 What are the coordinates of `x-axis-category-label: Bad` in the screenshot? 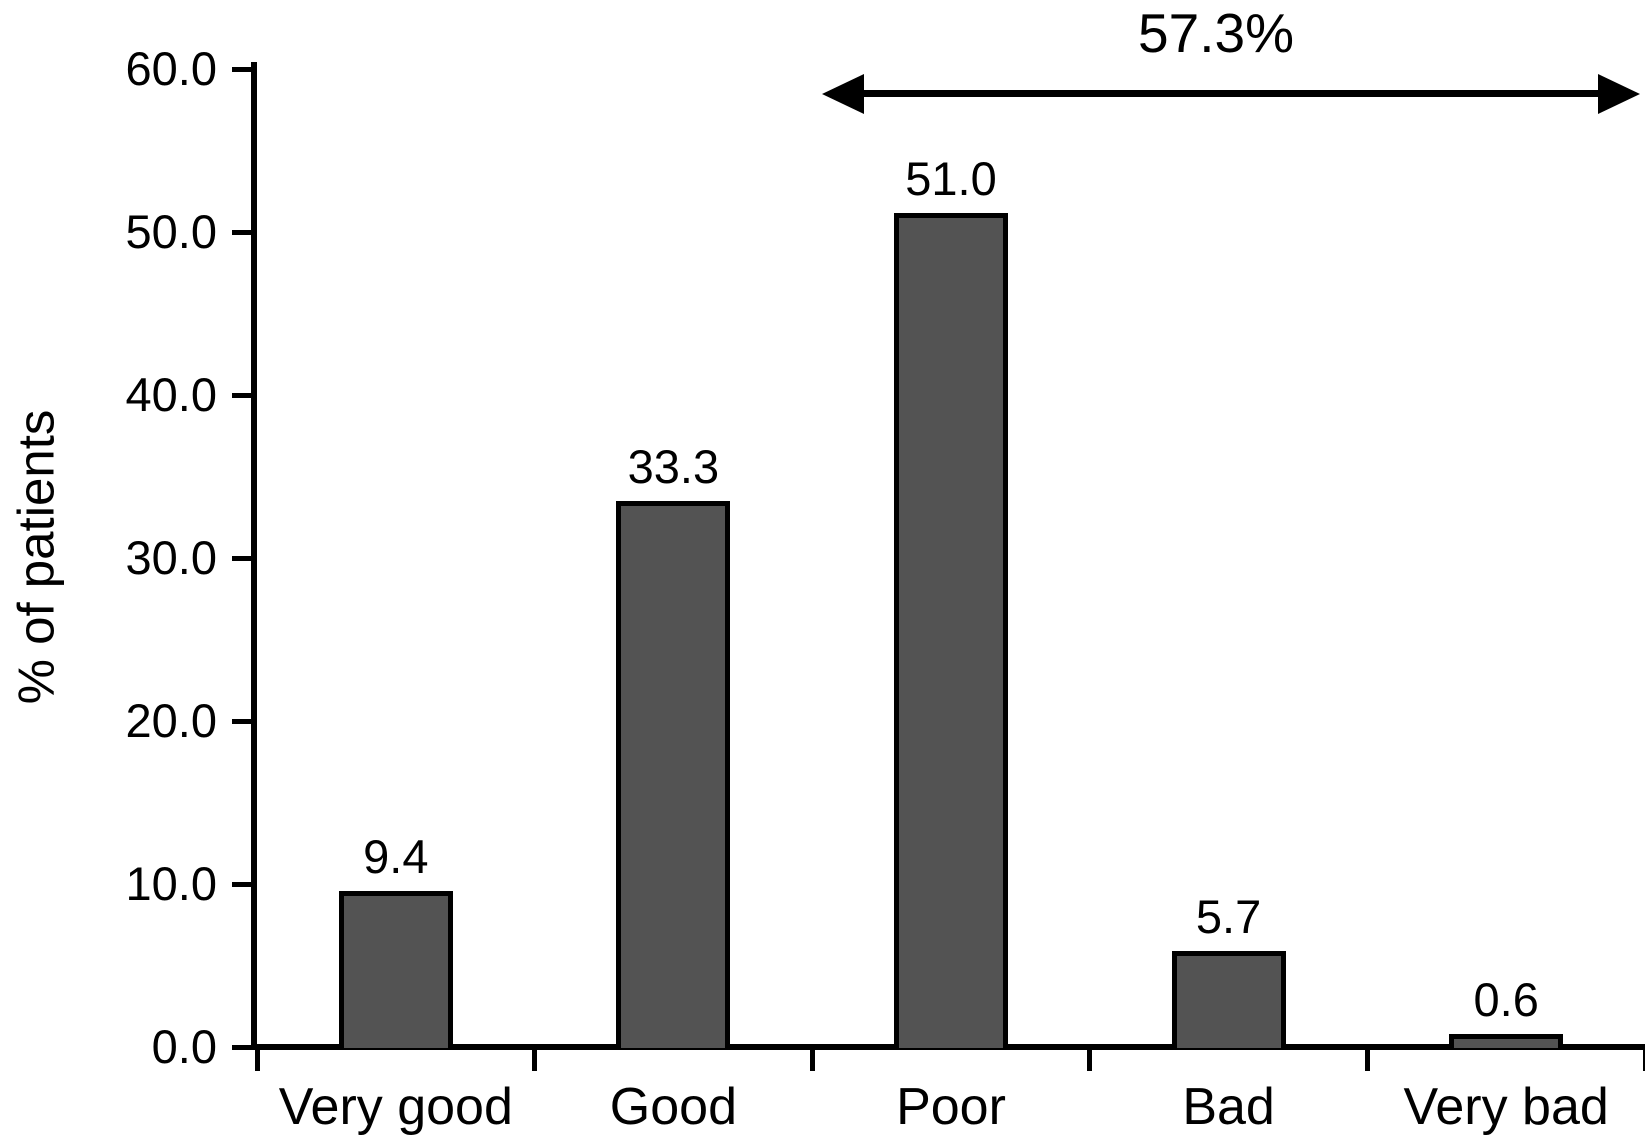 It's located at (1228, 1107).